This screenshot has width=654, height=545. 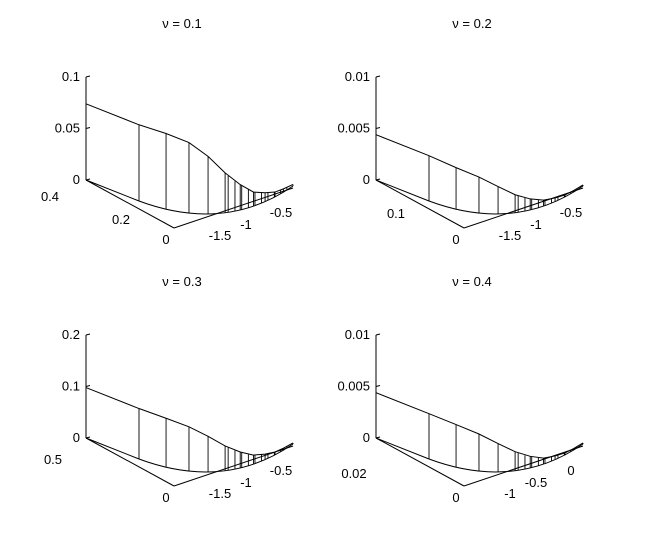 I want to click on y-tick-label: 0.1, so click(x=396, y=213).